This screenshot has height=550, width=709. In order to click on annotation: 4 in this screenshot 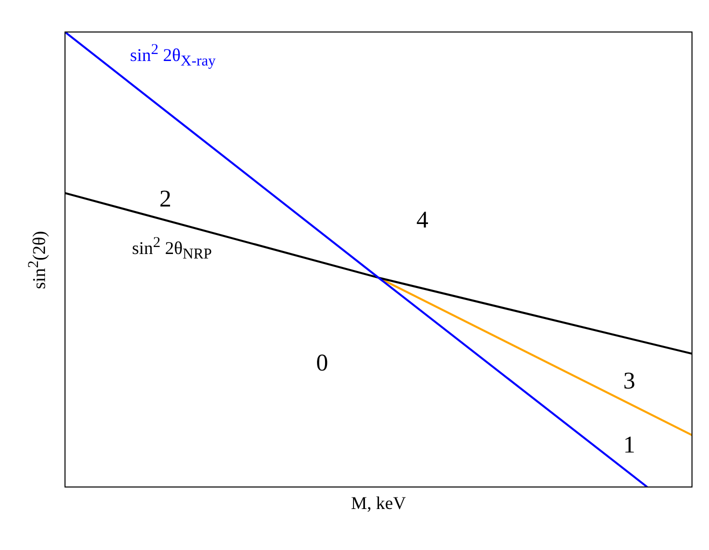, I will do `click(422, 220)`.